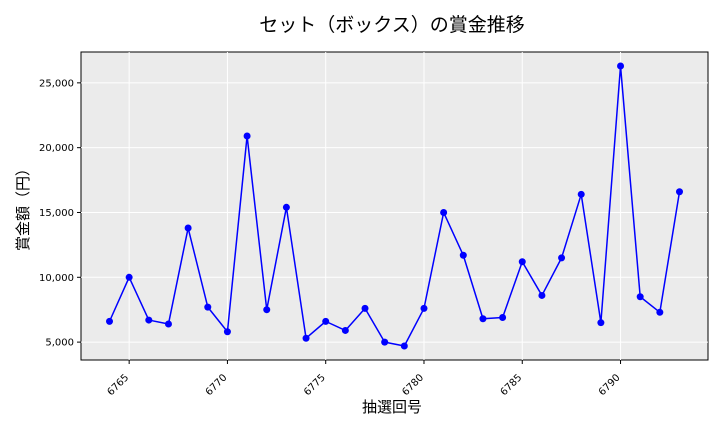 Image resolution: width=720 pixels, height=436 pixels. Describe the element at coordinates (217, 385) in the screenshot. I see `x-tick-label: 6770` at that location.